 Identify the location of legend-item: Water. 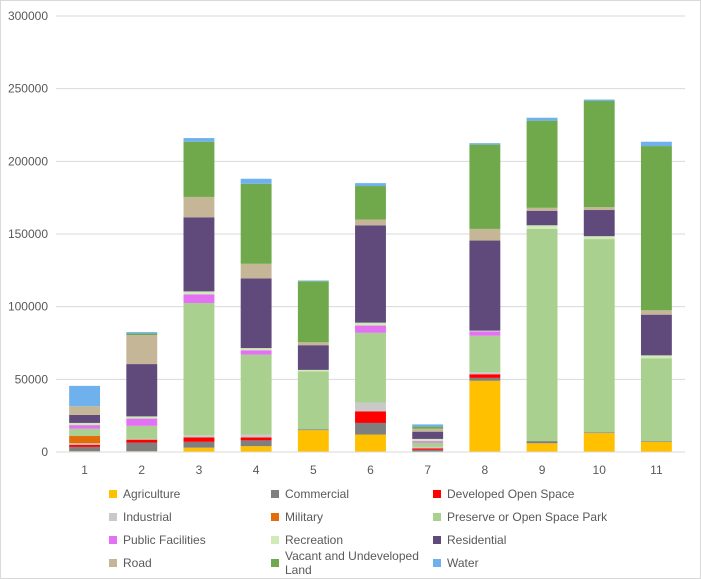
(533, 562).